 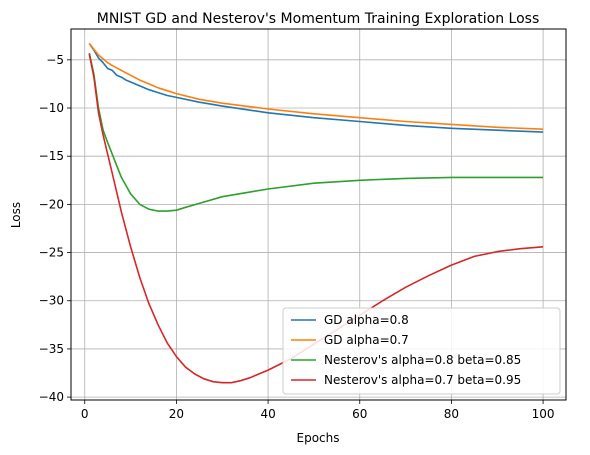 What do you see at coordinates (451, 414) in the screenshot?
I see `x-tick-label: 80` at bounding box center [451, 414].